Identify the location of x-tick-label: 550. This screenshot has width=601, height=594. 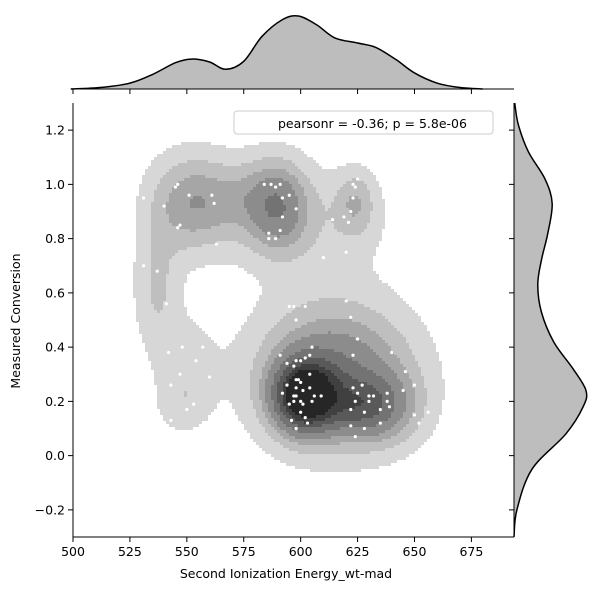
(187, 551).